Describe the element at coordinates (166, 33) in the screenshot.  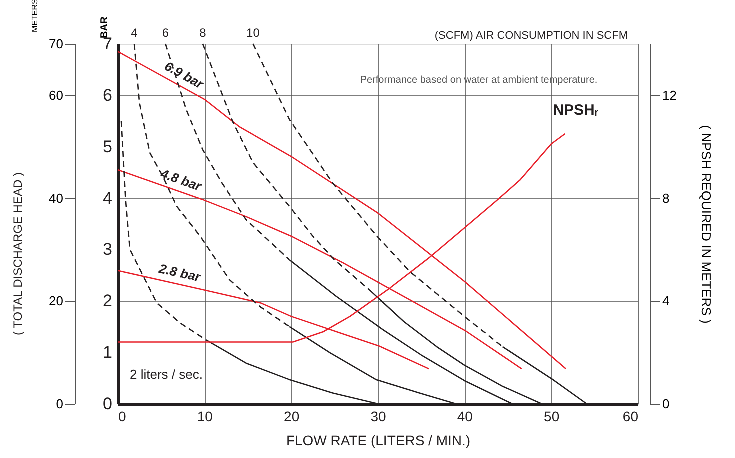
I see `series-label: 6` at that location.